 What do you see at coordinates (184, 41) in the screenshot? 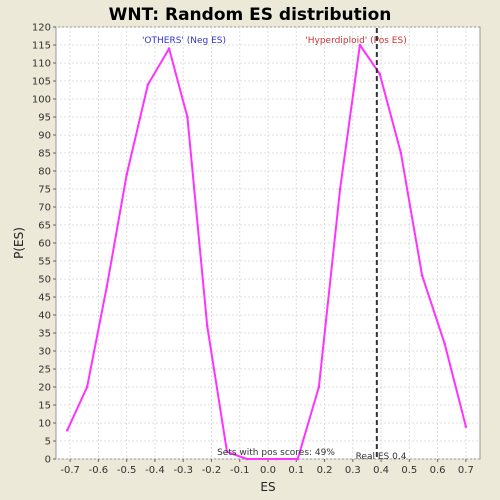
I see `neg-es-label: 'OTHERS' (Neg ES)` at bounding box center [184, 41].